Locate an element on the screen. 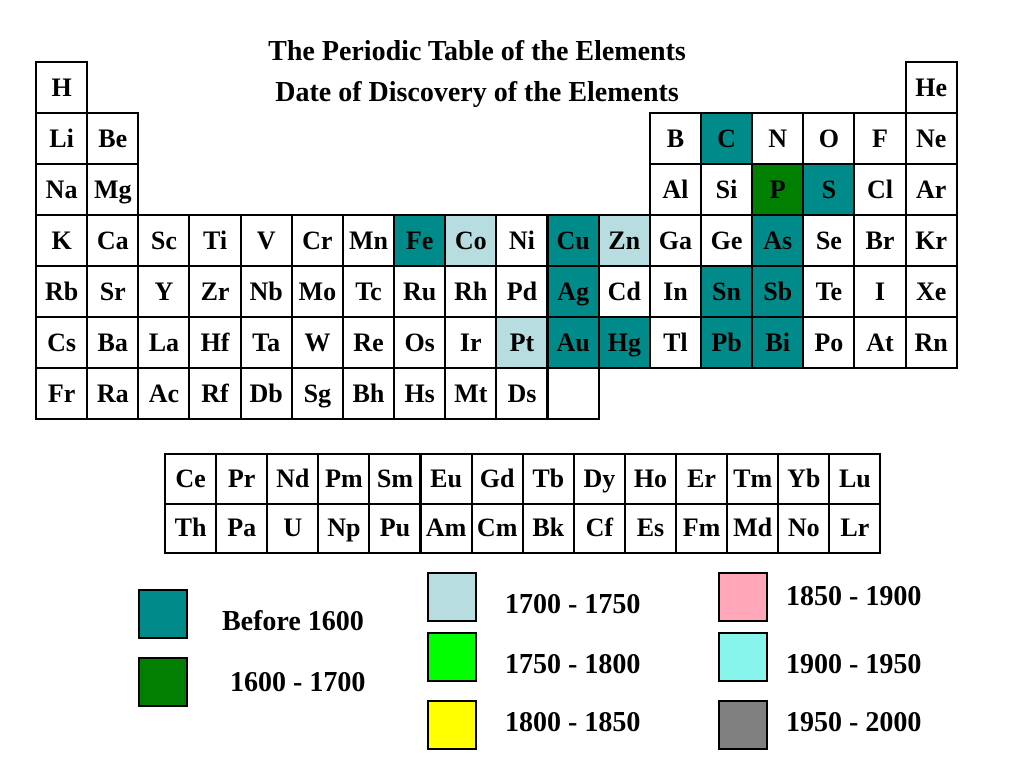  element-md: Md is located at coordinates (753, 528).